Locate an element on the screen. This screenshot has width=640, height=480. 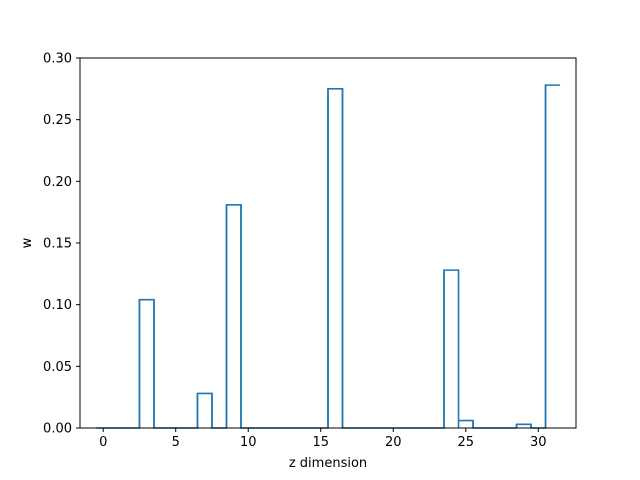
x-tick-label: 30 is located at coordinates (538, 442).